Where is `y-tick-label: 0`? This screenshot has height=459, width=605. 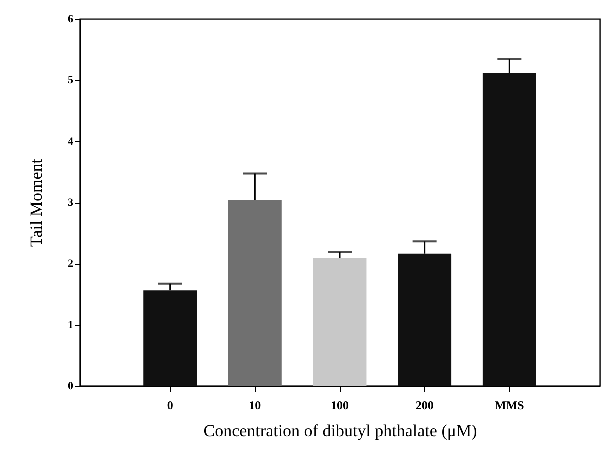
y-tick-label: 0 is located at coordinates (71, 386).